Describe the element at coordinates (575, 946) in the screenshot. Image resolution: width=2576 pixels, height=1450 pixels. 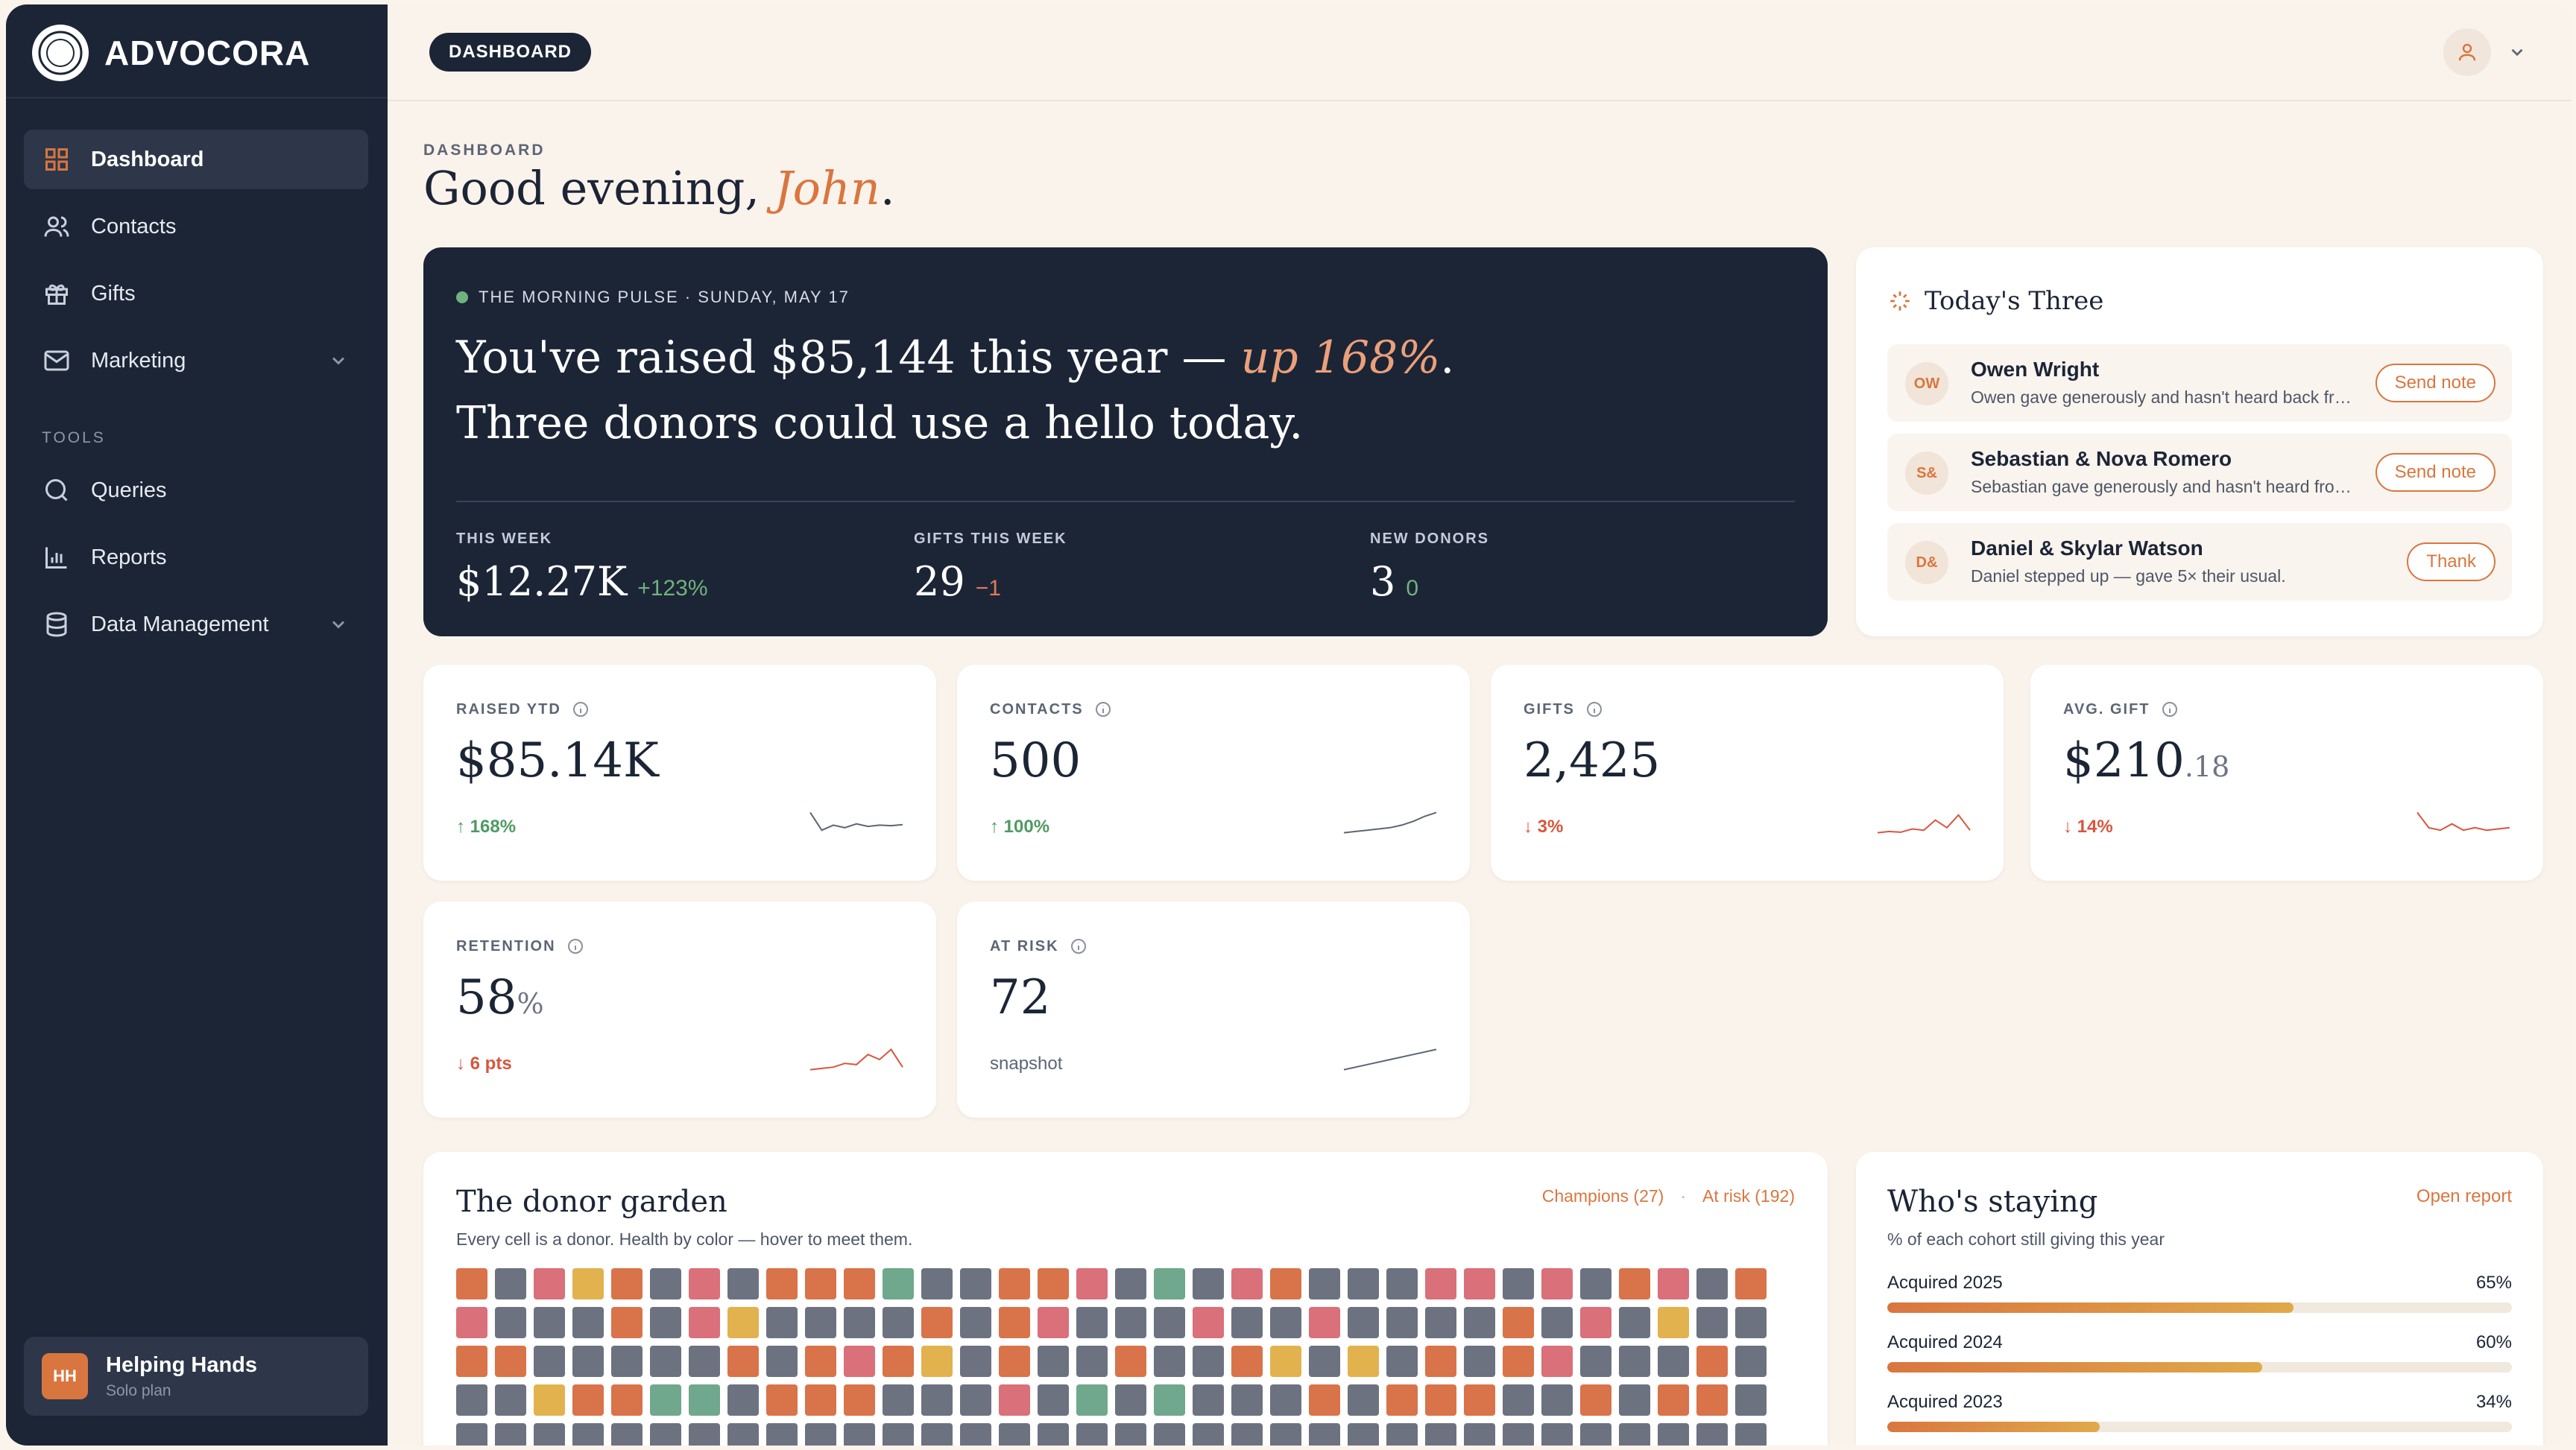
I see `info-icon` at that location.